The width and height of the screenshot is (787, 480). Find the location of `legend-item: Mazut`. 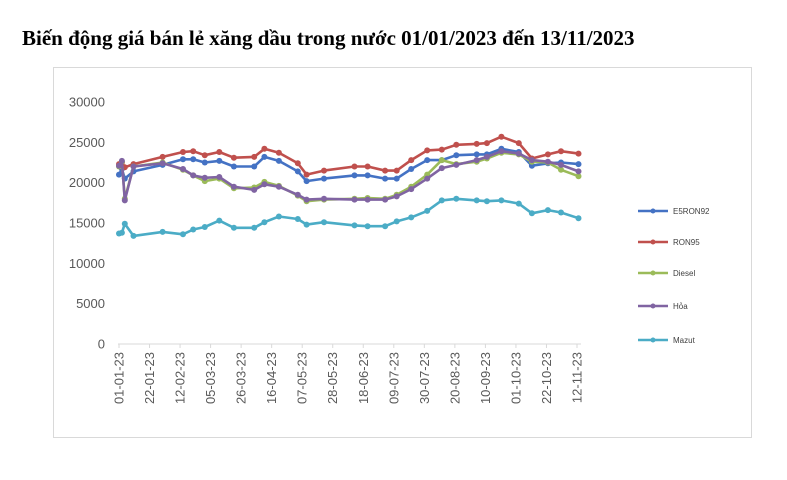

legend-item: Mazut is located at coordinates (667, 340).